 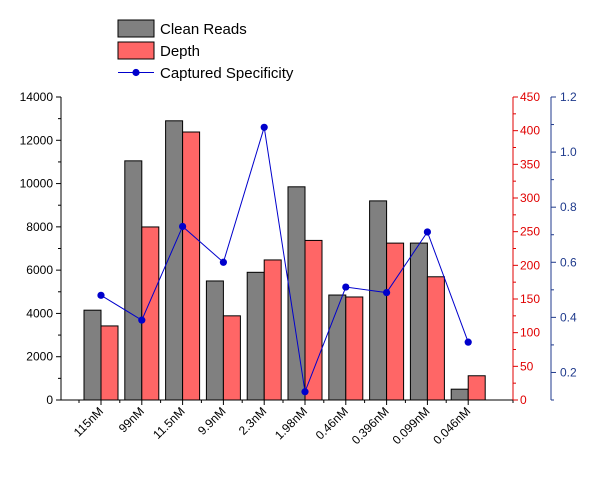 What do you see at coordinates (39, 270) in the screenshot?
I see `left-axis-label-6000: 6000` at bounding box center [39, 270].